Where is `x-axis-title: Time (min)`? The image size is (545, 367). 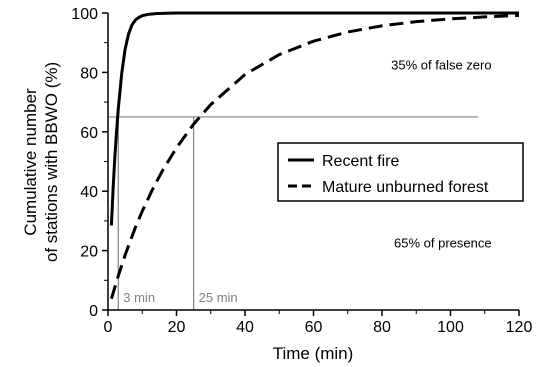 x-axis-title: Time (min) is located at coordinates (313, 353).